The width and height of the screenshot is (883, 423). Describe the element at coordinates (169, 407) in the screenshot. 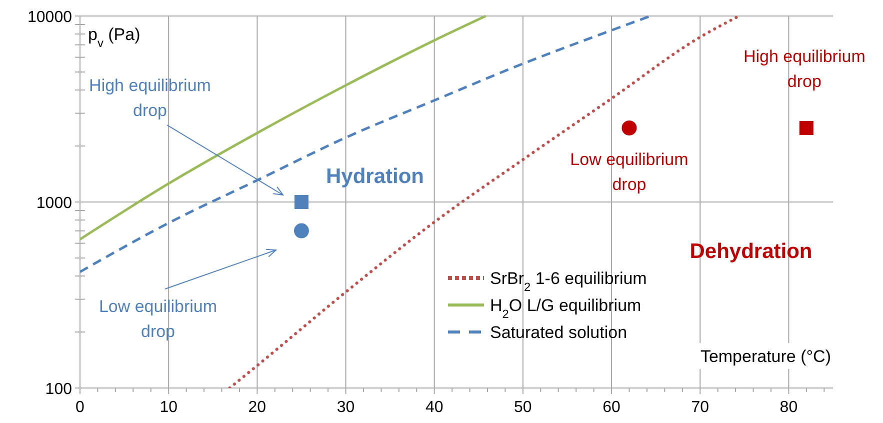

I see `x-tick-label: 10` at that location.